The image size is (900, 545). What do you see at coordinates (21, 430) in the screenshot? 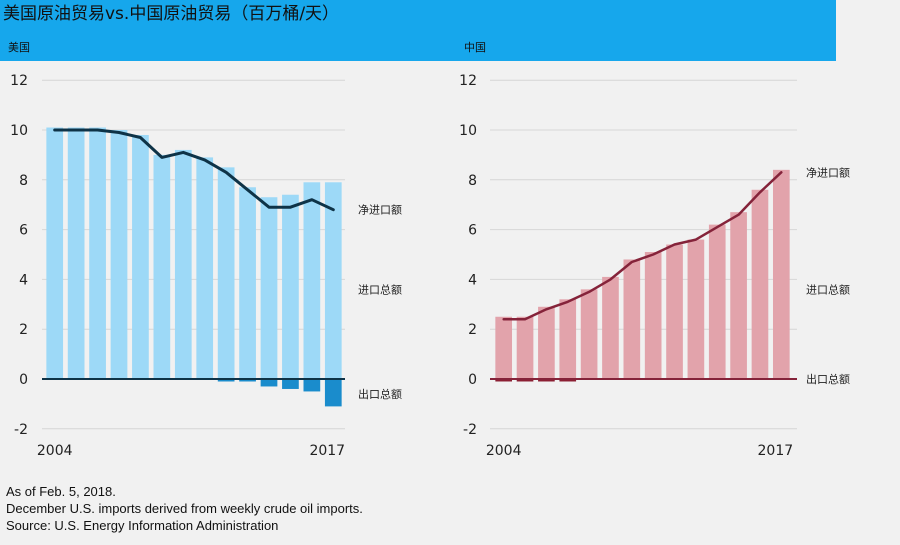
I see `us-y-tick-label: -2` at bounding box center [21, 430].